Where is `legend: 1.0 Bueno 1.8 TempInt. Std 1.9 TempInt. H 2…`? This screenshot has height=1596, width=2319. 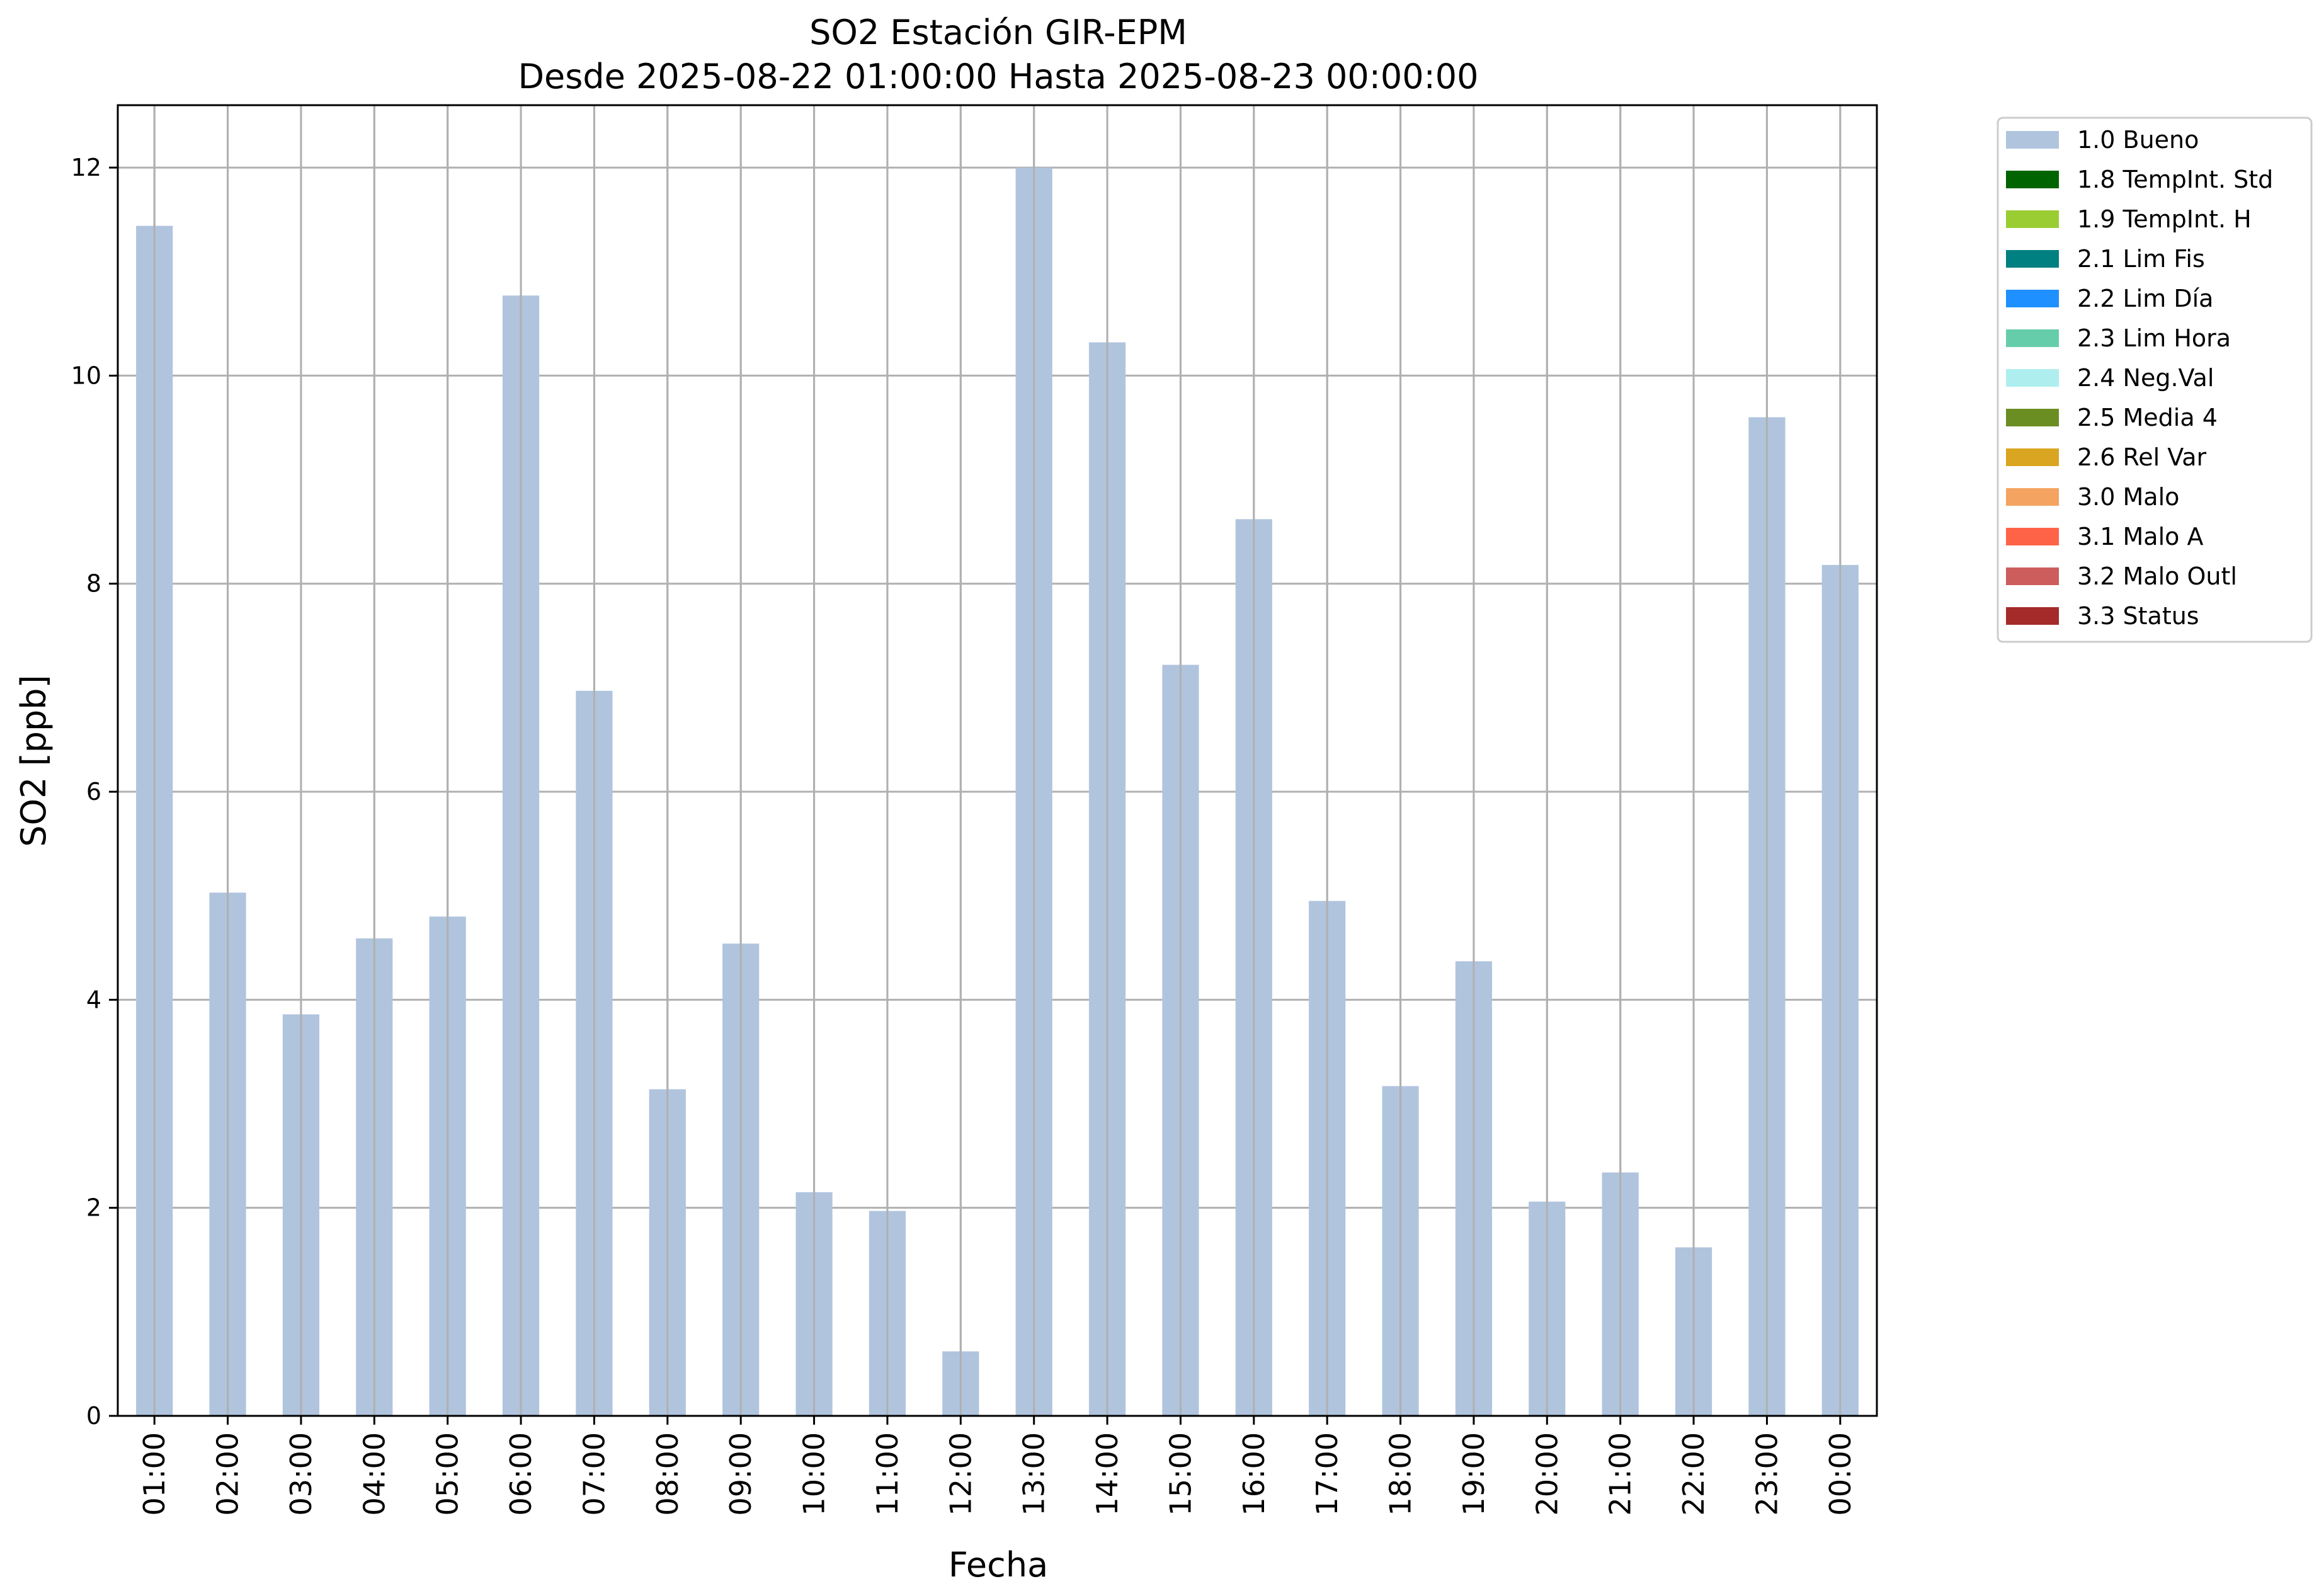
legend: 1.0 Bueno 1.8 TempInt. Std 1.9 TempInt. H 2… is located at coordinates (2155, 380).